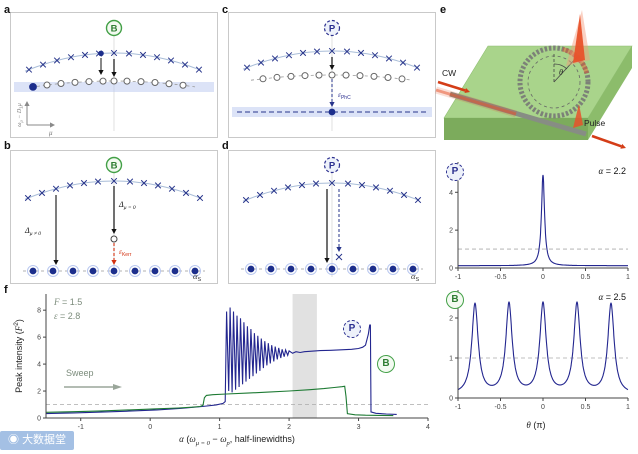 This screenshot has width=638, height=454. I want to click on plot-b-alpha-annotation: α = 2.5, so click(612, 297).